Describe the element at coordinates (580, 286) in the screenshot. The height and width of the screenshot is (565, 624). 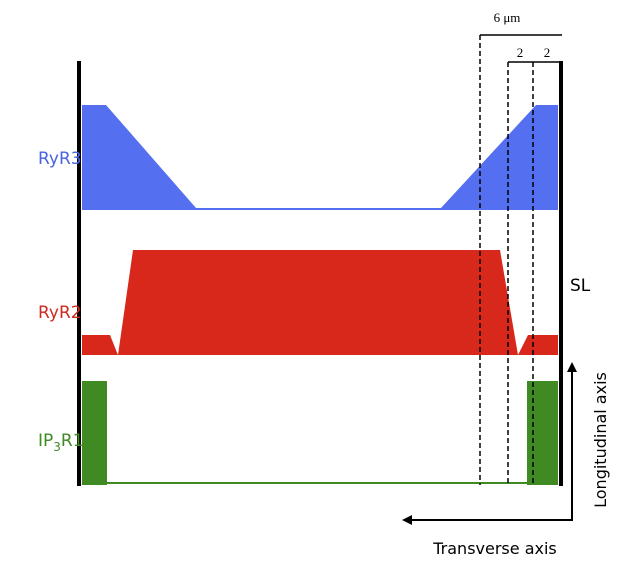
I see `sl-label: SL` at that location.